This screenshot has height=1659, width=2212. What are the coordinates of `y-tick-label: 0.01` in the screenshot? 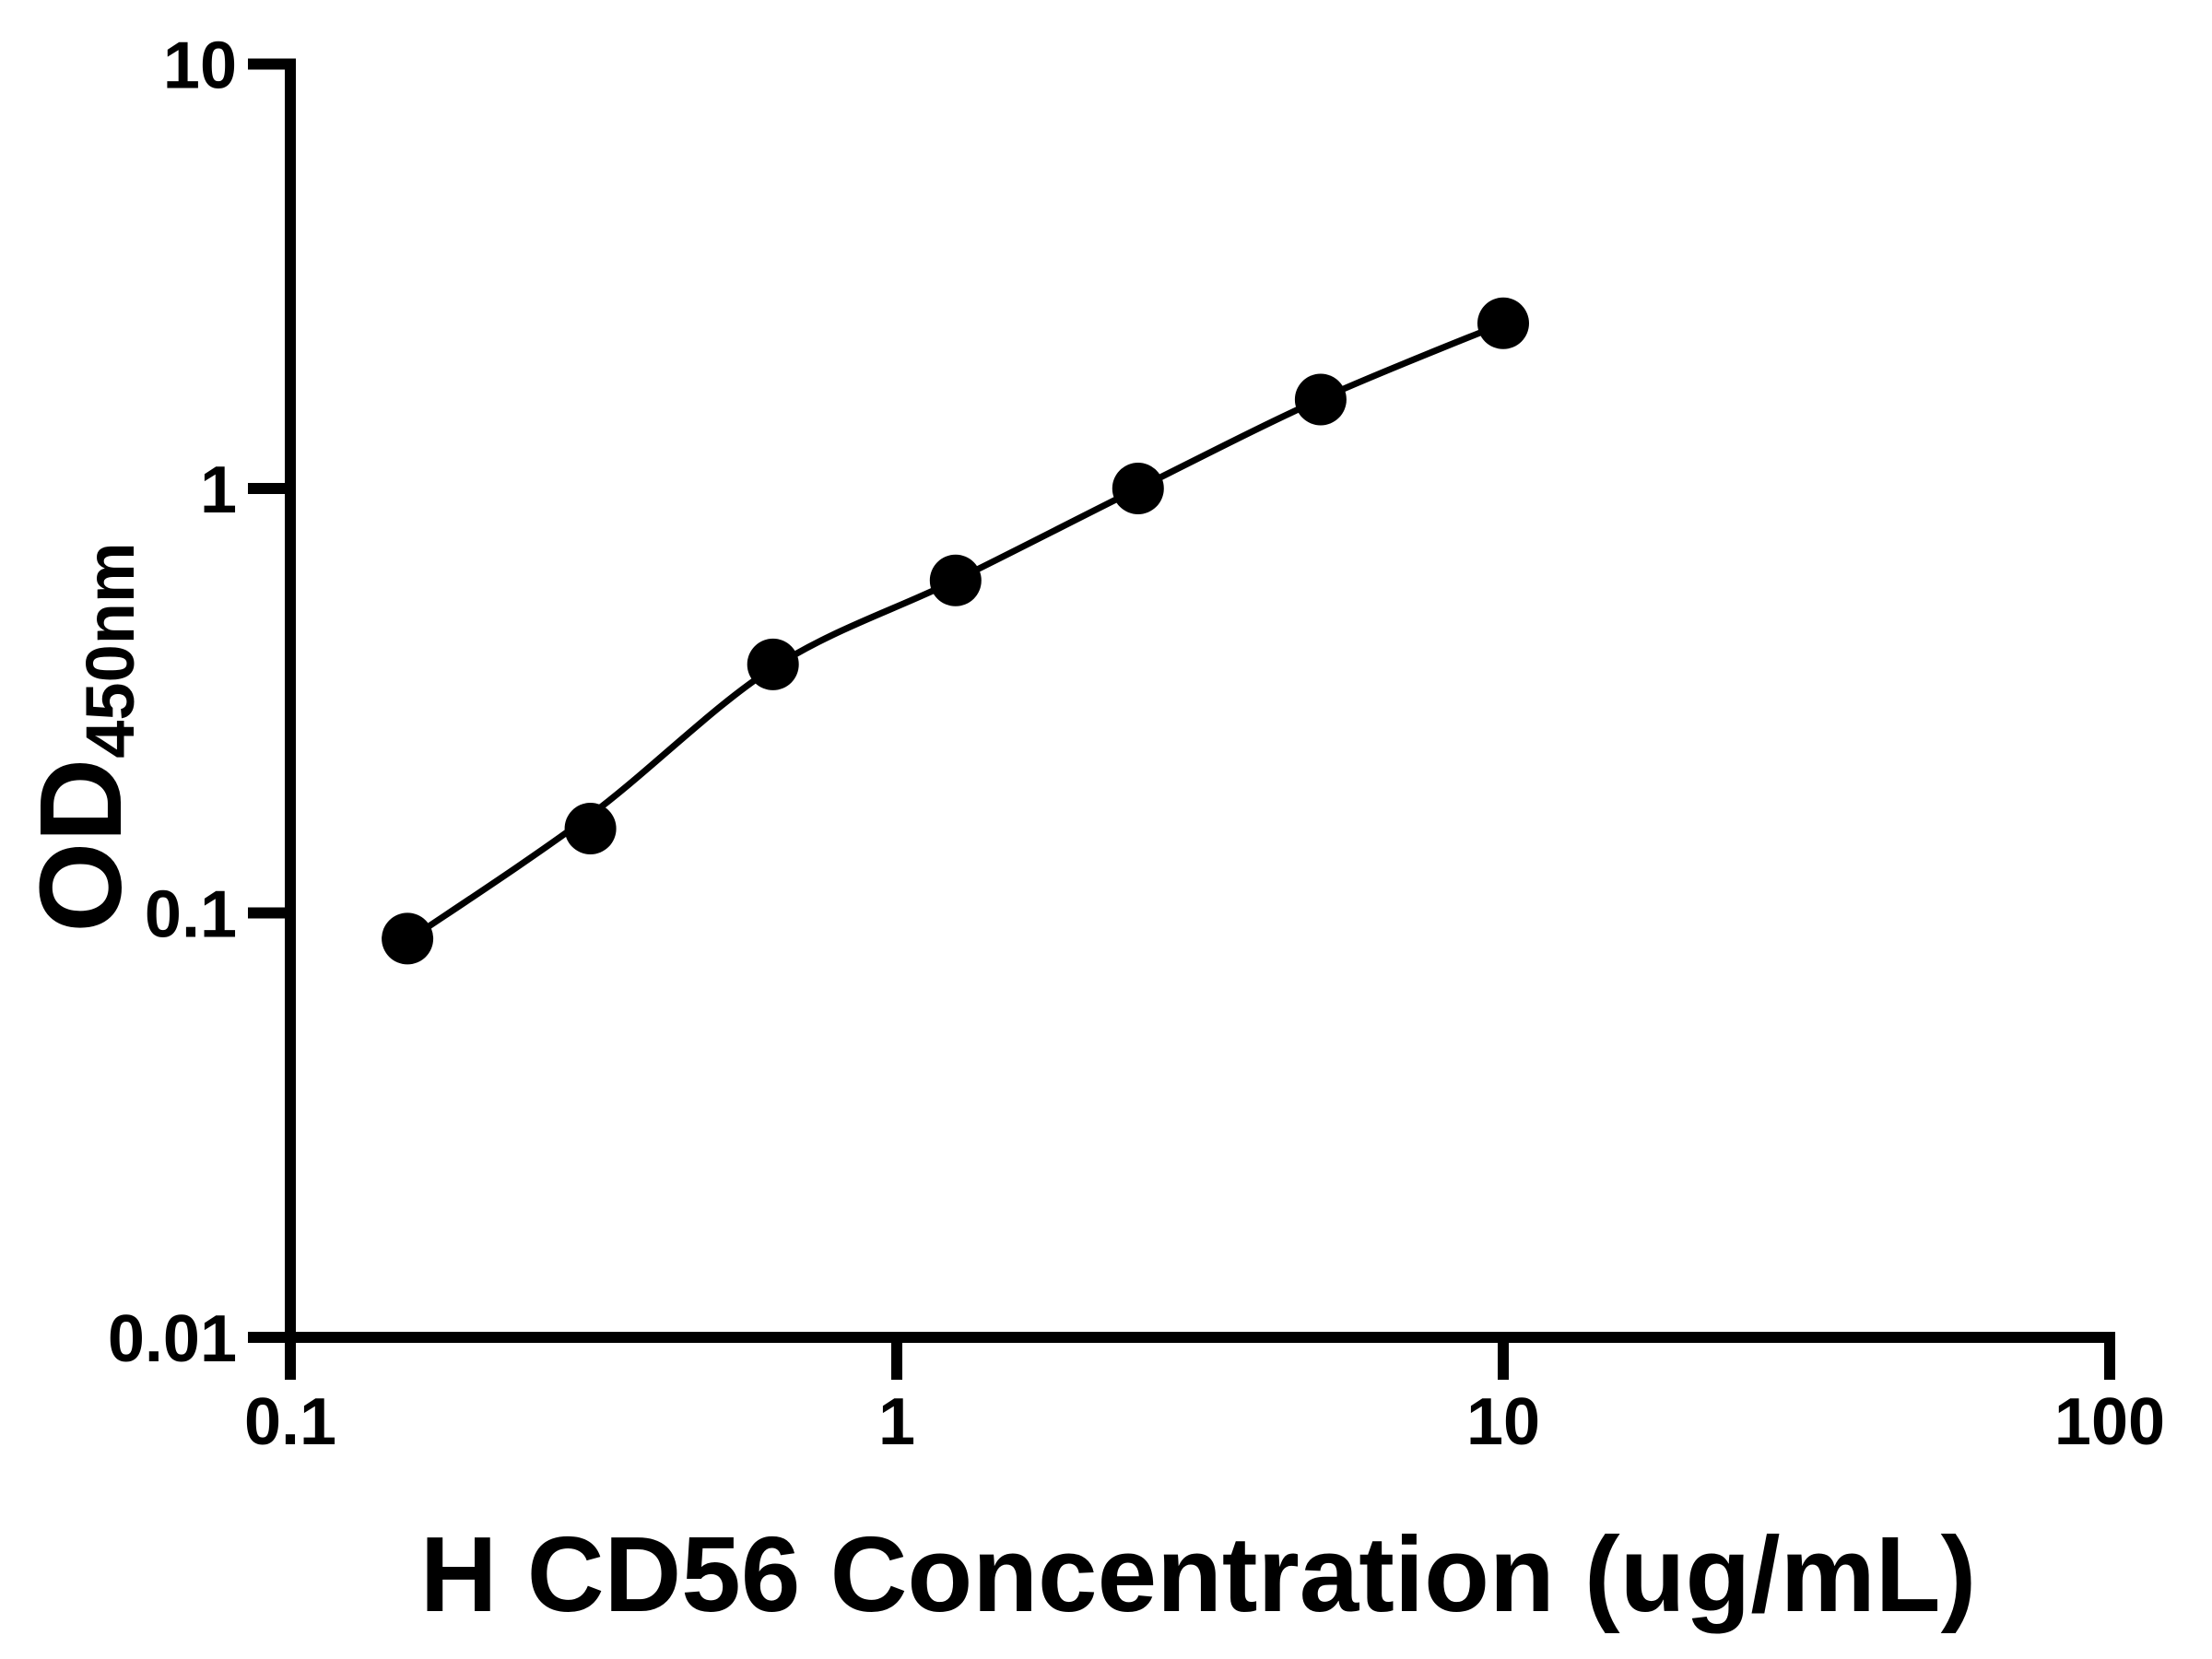 It's located at (172, 1339).